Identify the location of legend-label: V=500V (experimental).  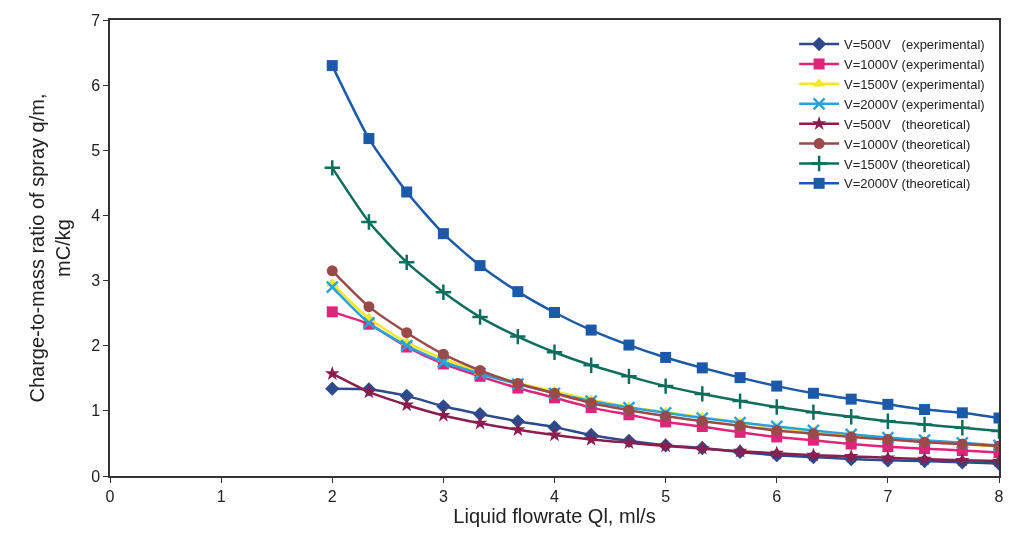
(914, 45).